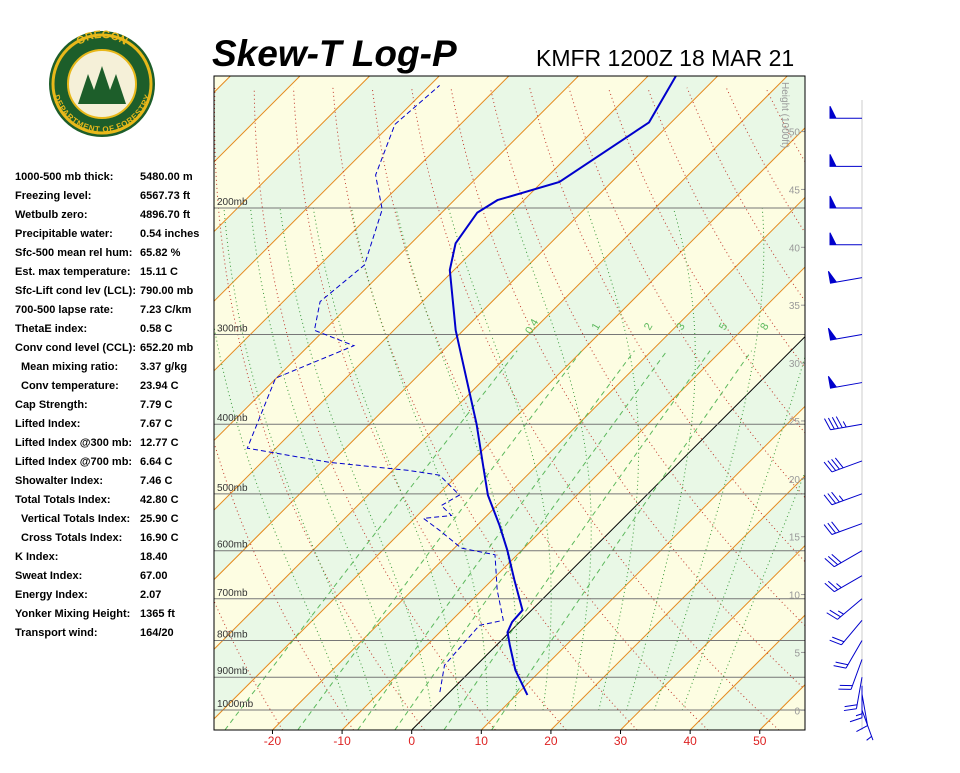 This screenshot has height=773, width=960. What do you see at coordinates (760, 741) in the screenshot?
I see `x-tick-label: 50` at bounding box center [760, 741].